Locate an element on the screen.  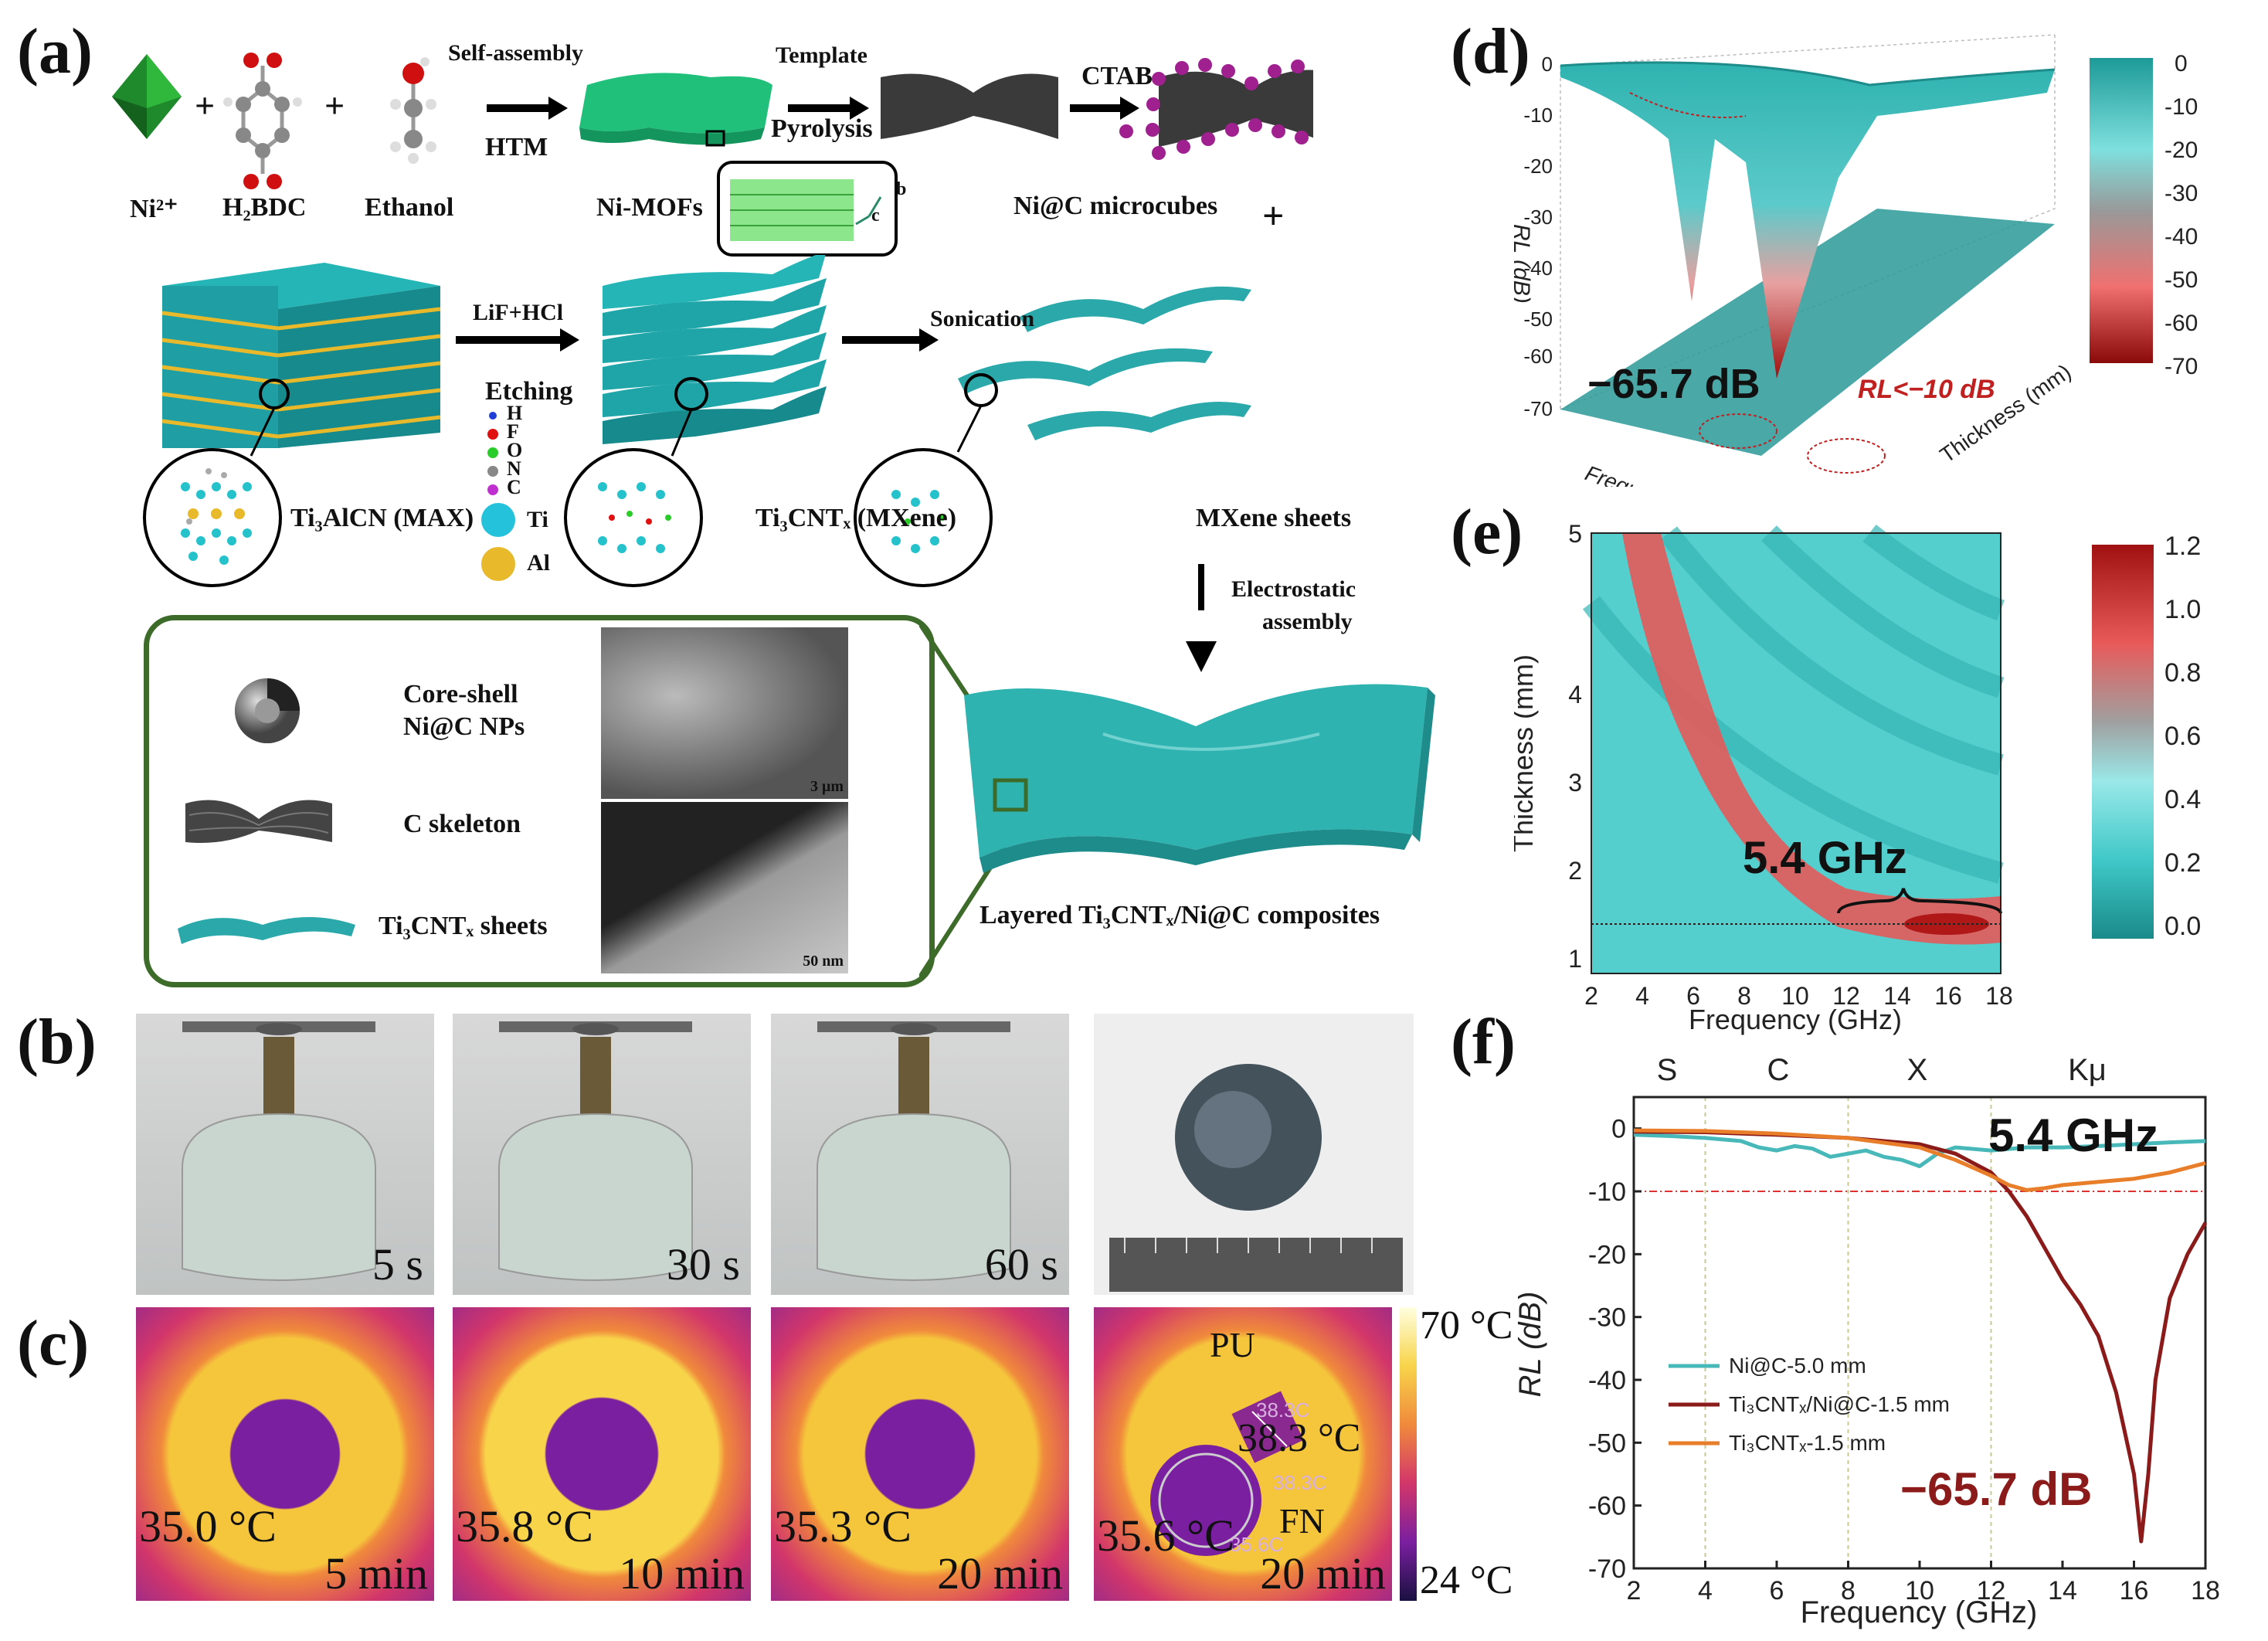
sem-scale-bar: 3 μm is located at coordinates (827, 786).